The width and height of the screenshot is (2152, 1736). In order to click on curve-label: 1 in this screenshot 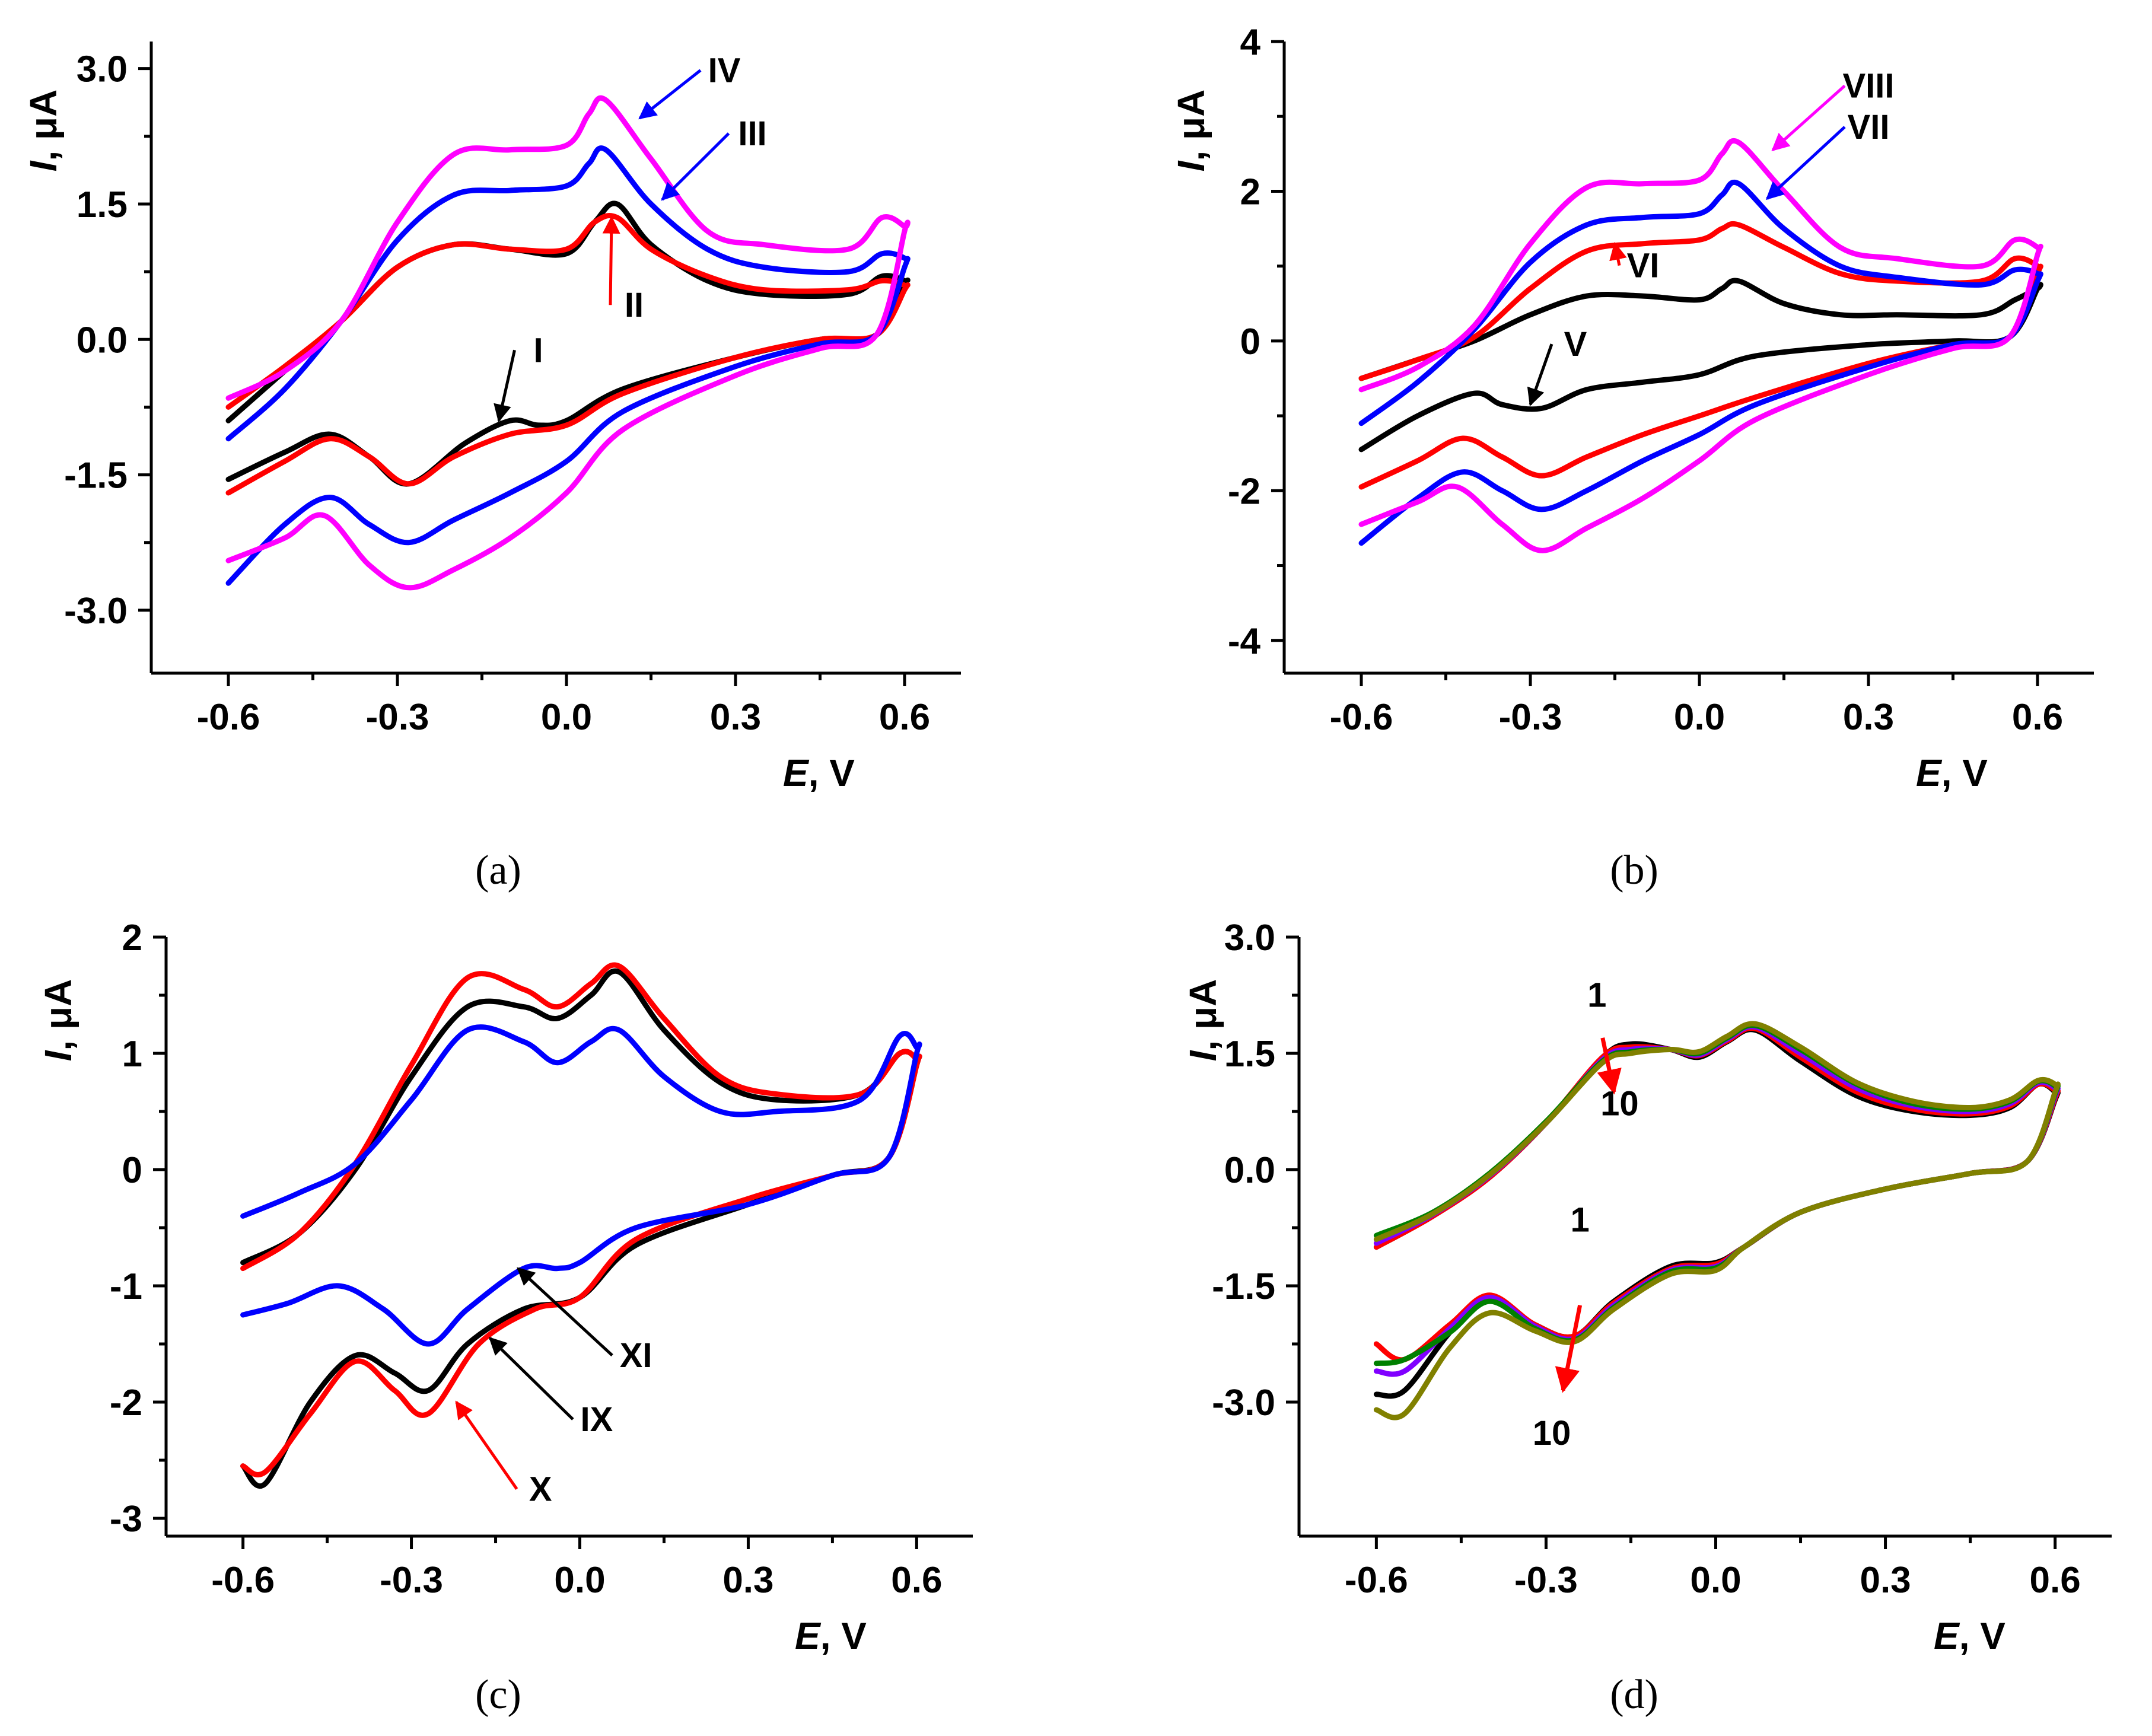, I will do `click(1597, 995)`.